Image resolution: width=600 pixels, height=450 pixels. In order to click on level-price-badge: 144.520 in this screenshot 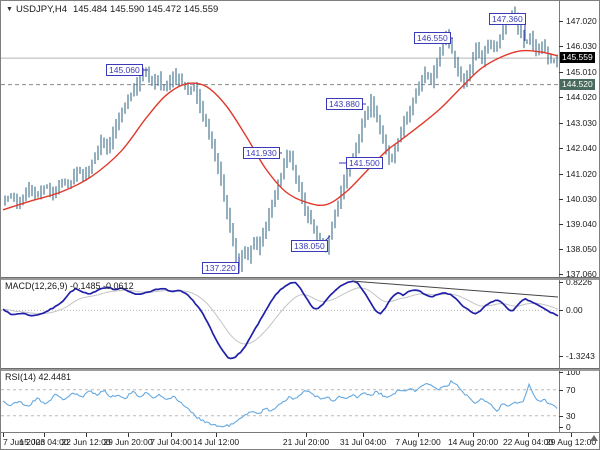, I will do `click(577, 84)`.